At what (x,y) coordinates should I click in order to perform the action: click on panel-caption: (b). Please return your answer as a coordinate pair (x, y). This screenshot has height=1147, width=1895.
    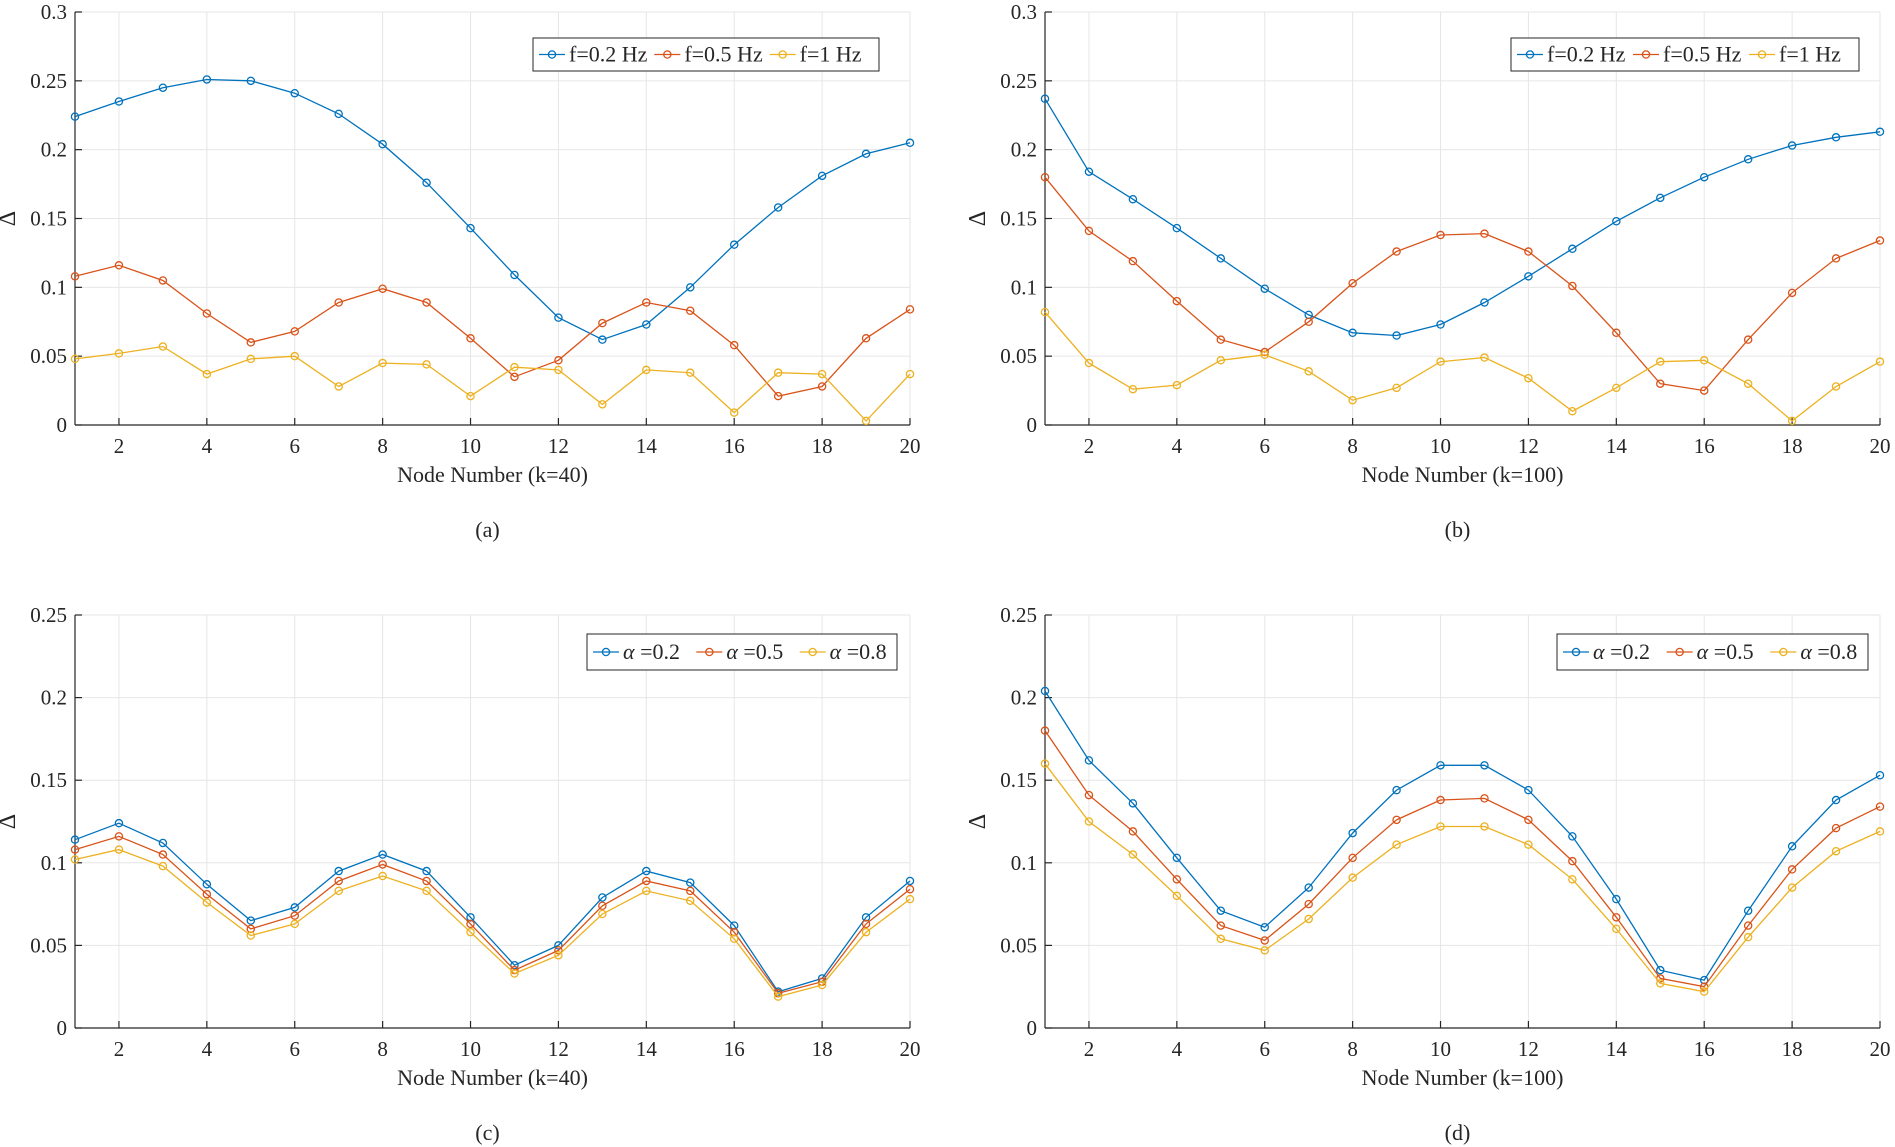
    Looking at the image, I should click on (1458, 529).